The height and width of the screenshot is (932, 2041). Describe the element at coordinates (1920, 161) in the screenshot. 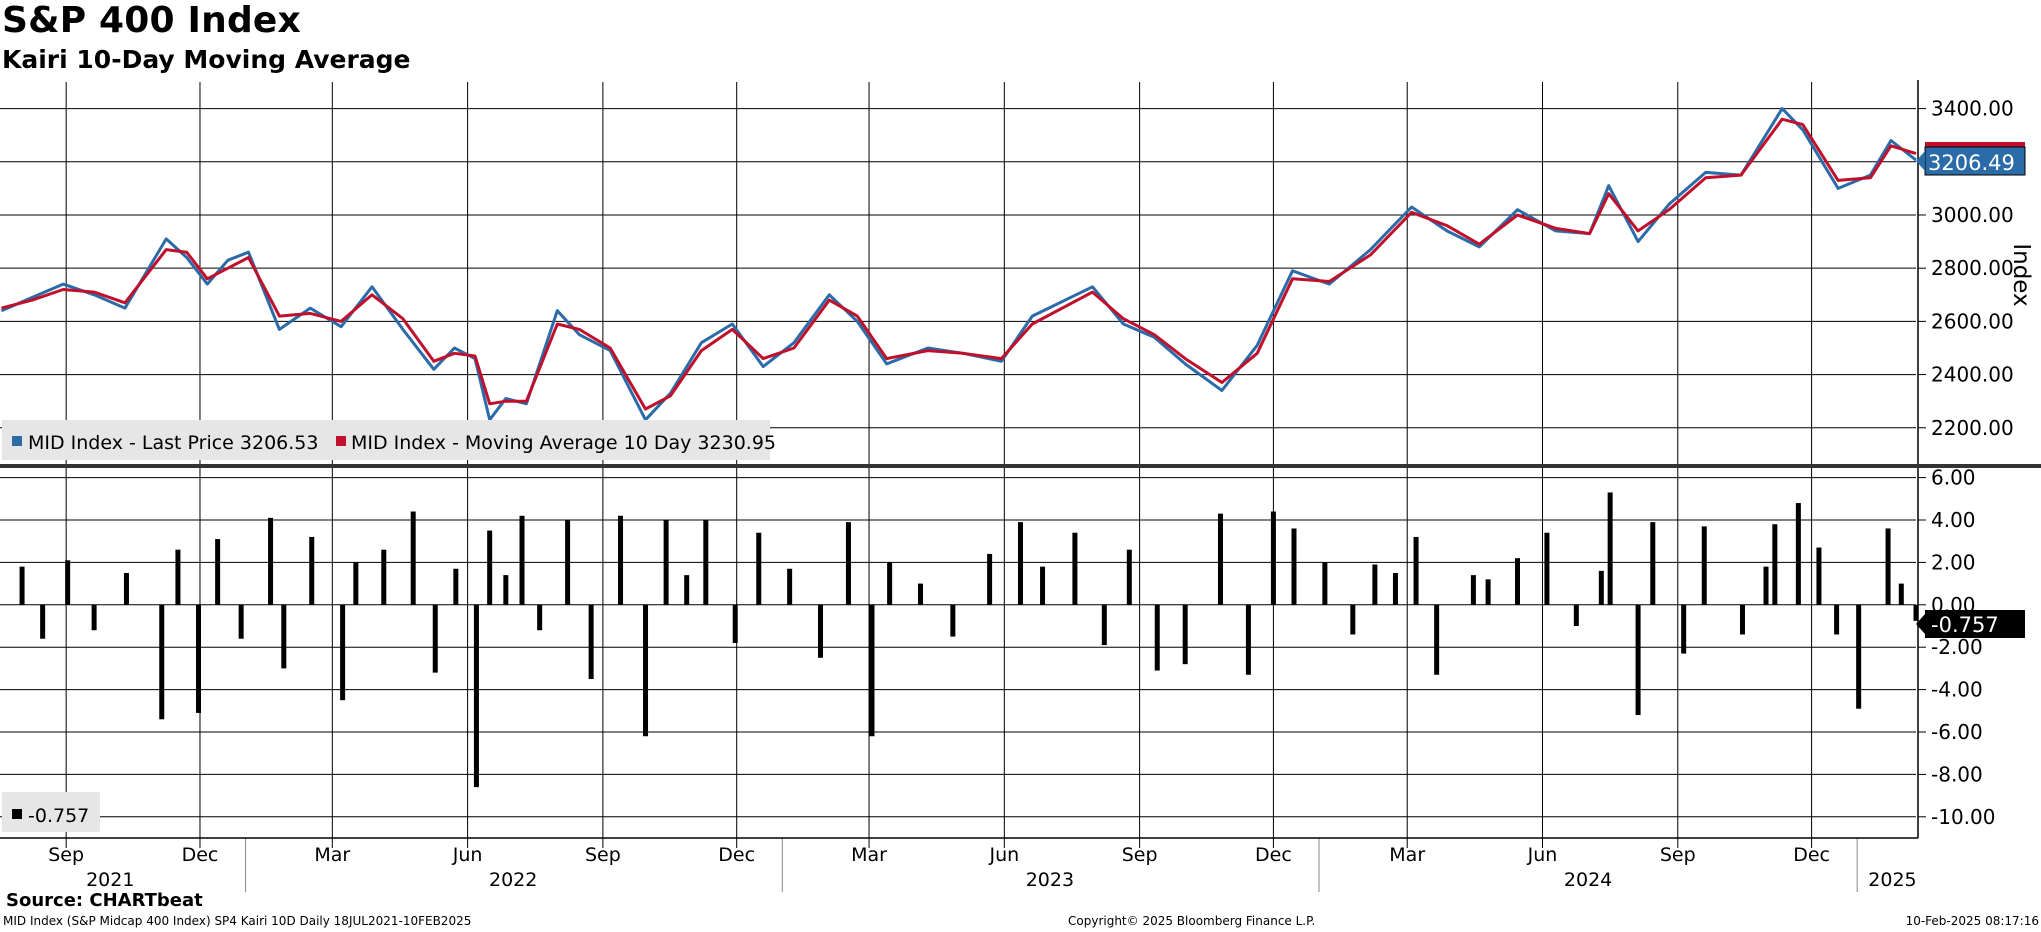

I see `price-badge-pointer` at that location.